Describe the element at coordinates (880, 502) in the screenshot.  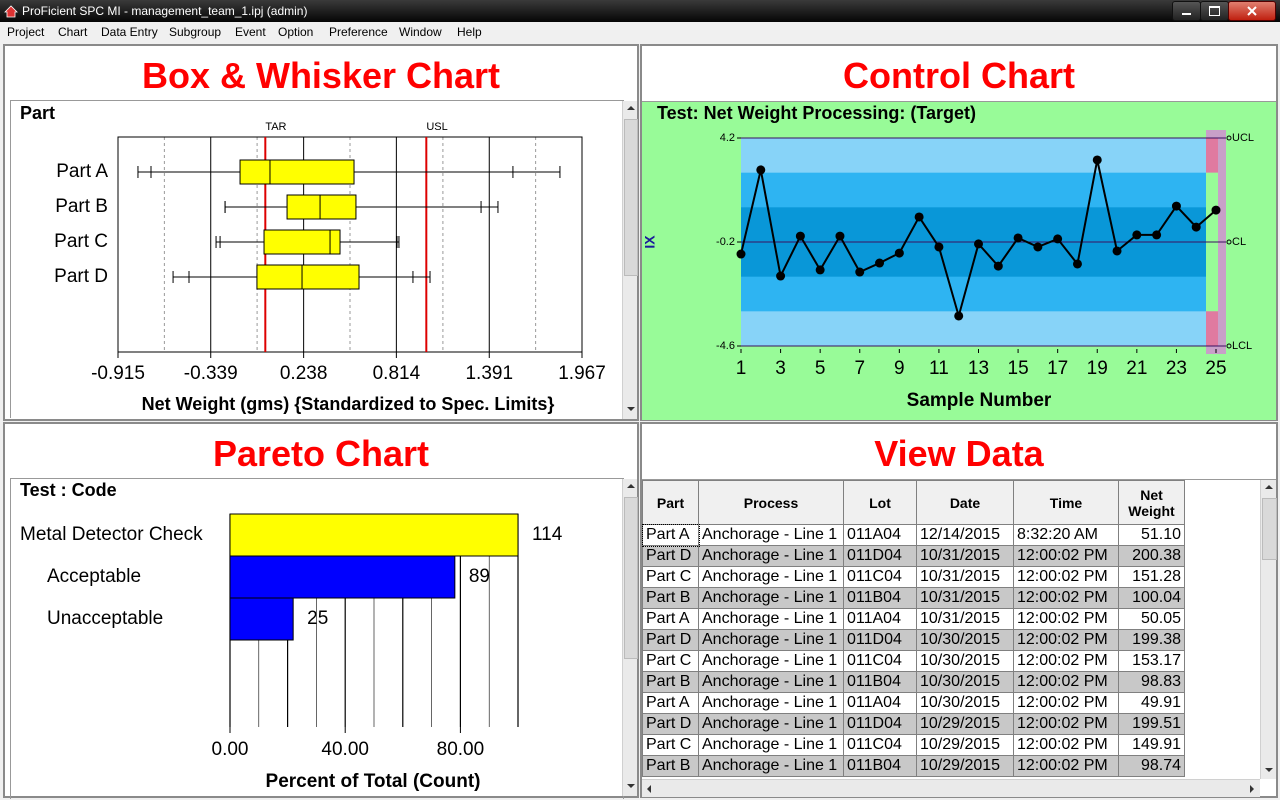
I see `column-header: Lot` at that location.